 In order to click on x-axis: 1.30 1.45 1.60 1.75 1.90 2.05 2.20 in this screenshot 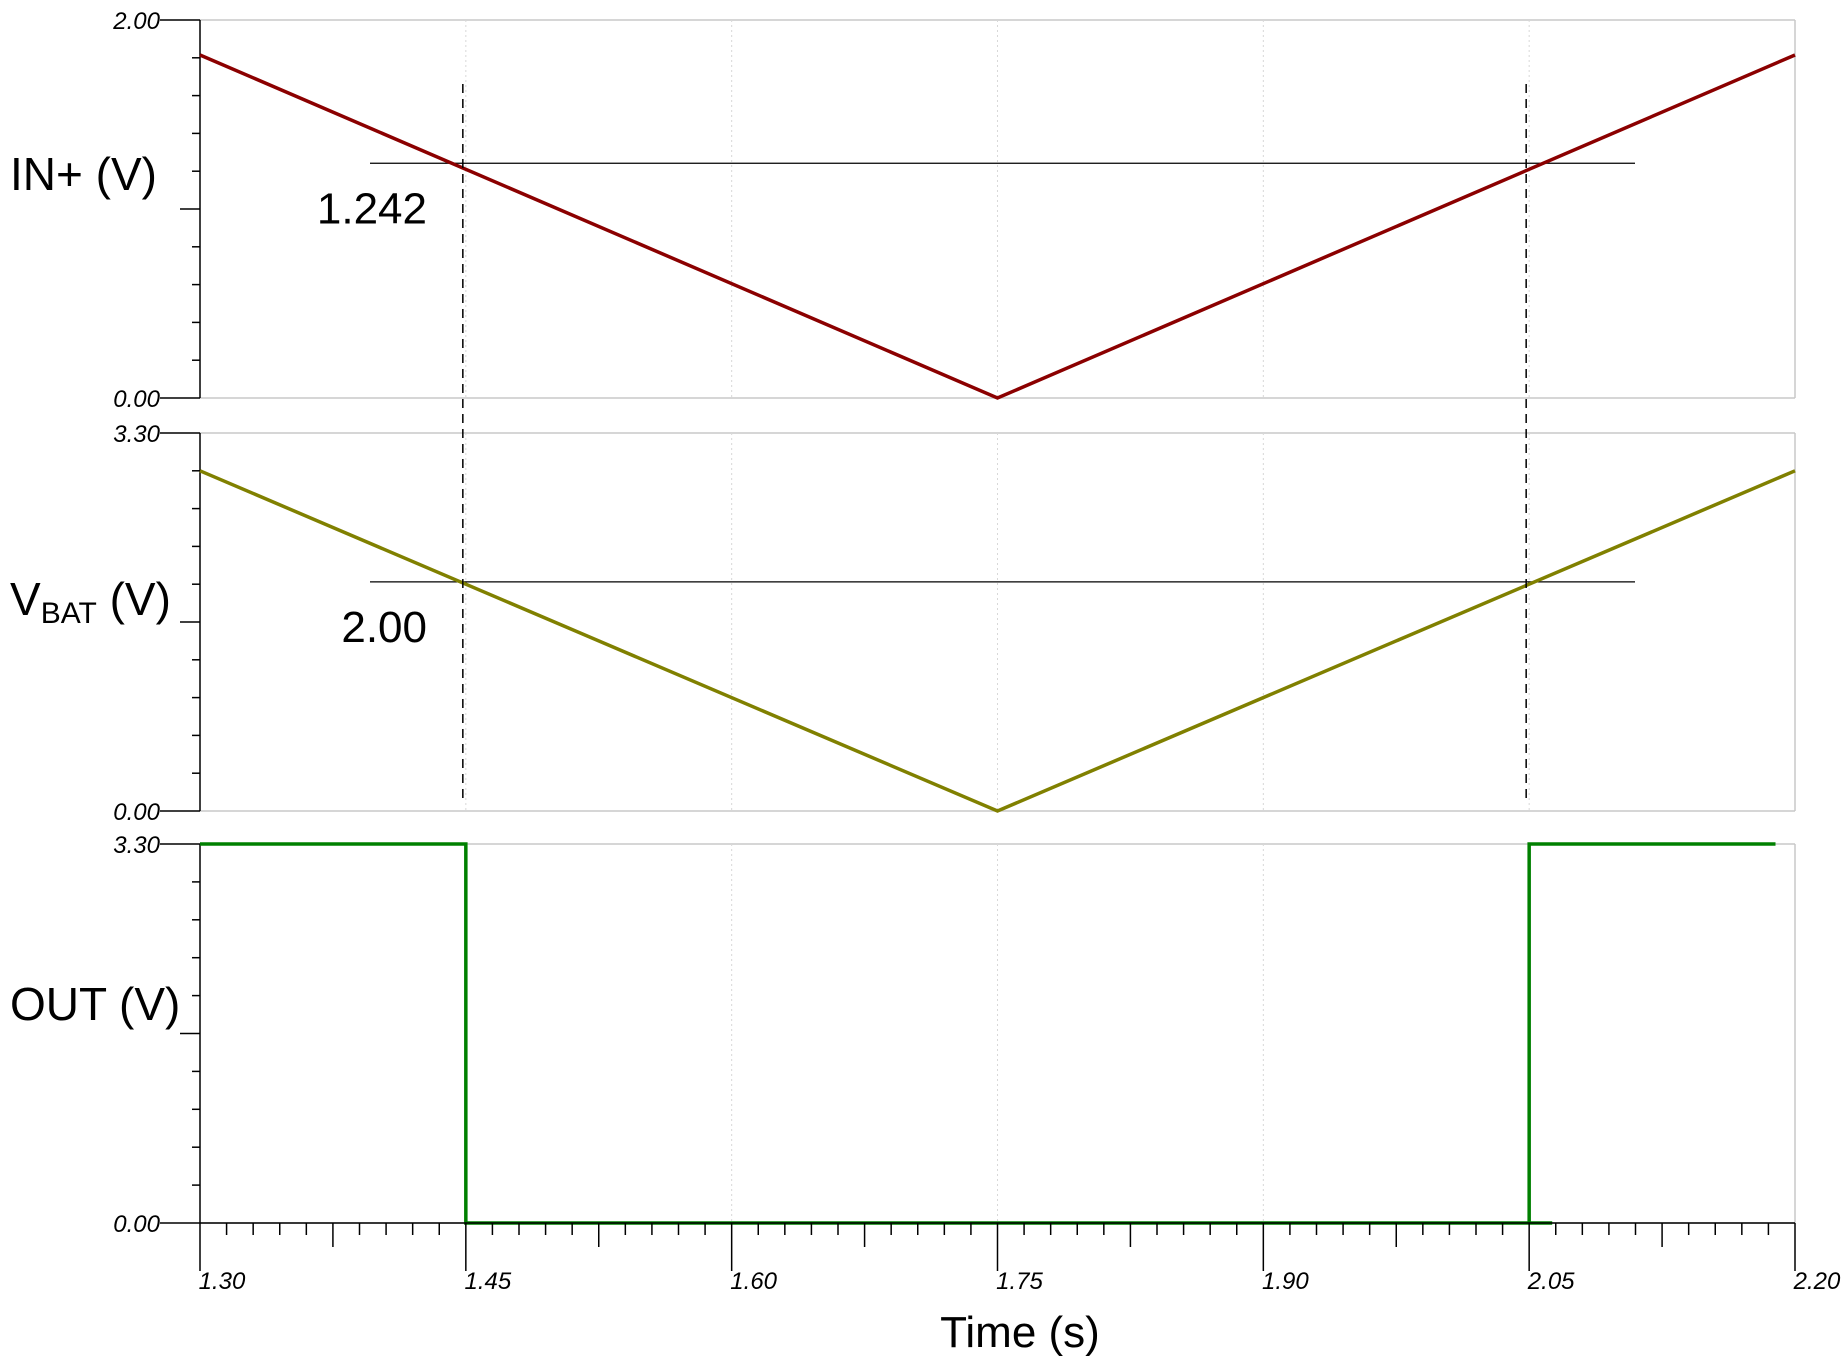, I will do `click(1020, 1258)`.